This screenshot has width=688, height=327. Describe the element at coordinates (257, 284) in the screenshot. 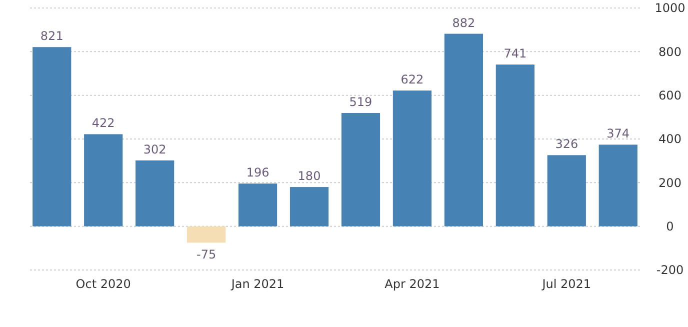

I see `x-tick-label: Jan 2021` at that location.